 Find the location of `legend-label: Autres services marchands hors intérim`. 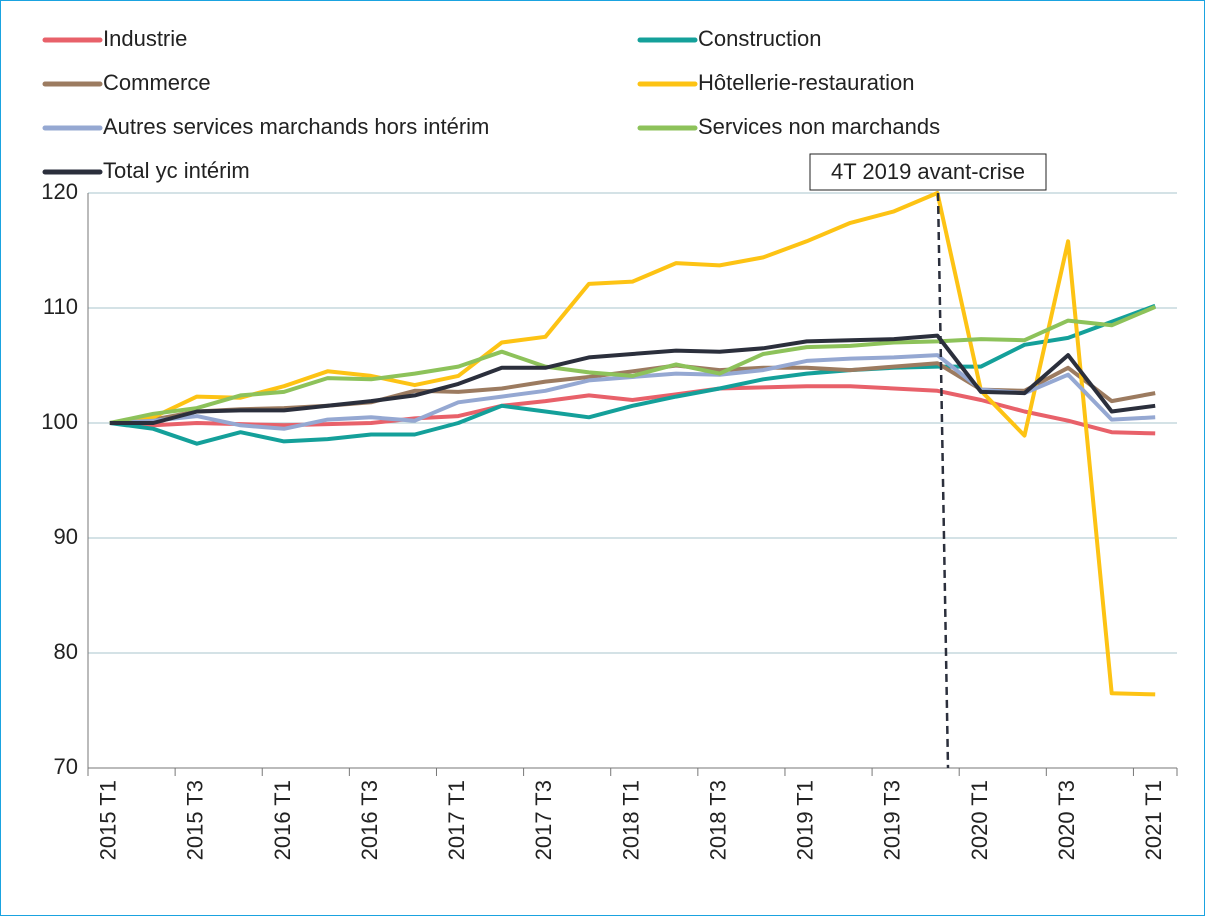

legend-label: Autres services marchands hors intérim is located at coordinates (296, 126).